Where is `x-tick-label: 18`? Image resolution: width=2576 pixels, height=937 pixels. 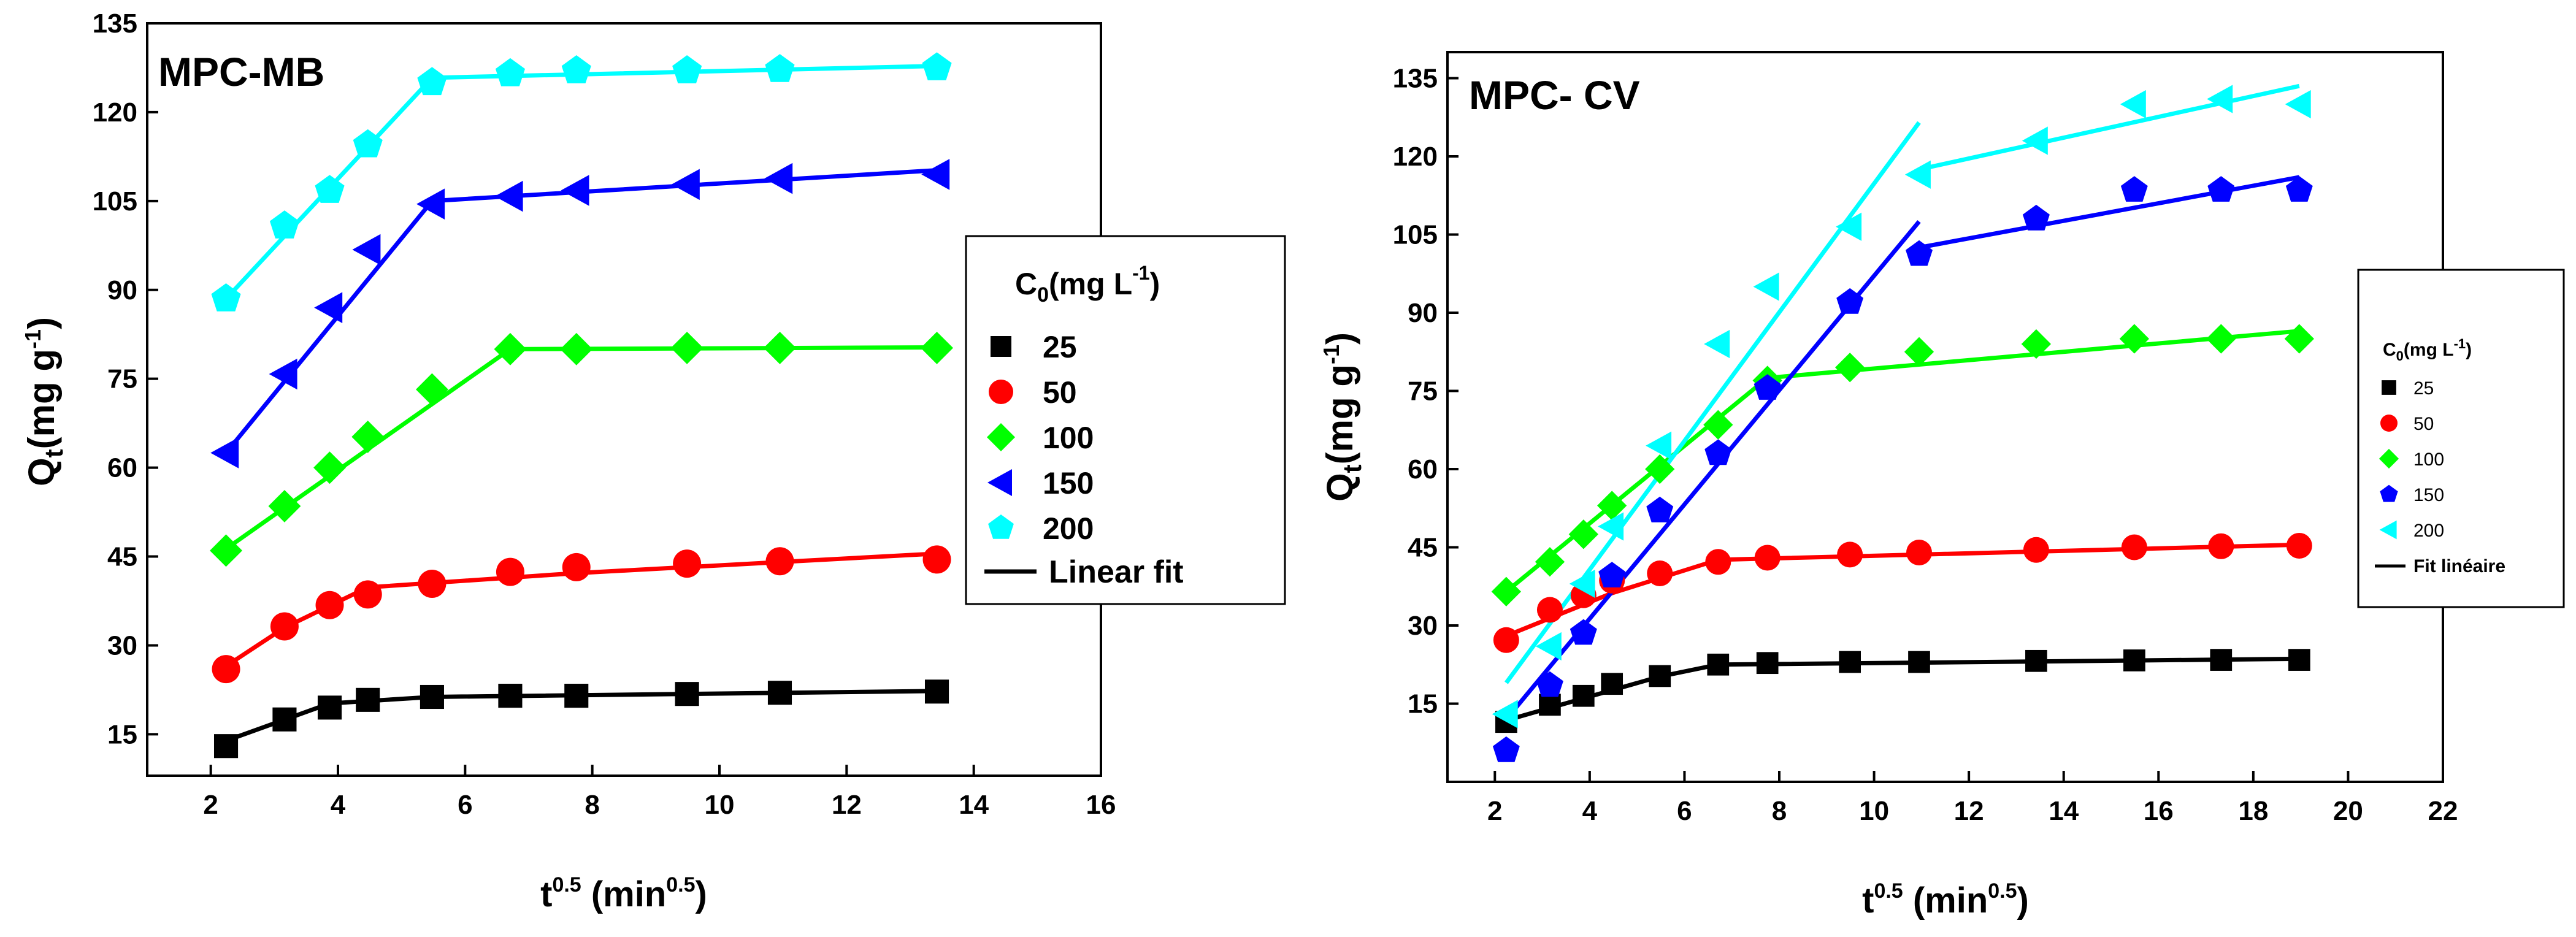 x-tick-label: 18 is located at coordinates (2253, 811).